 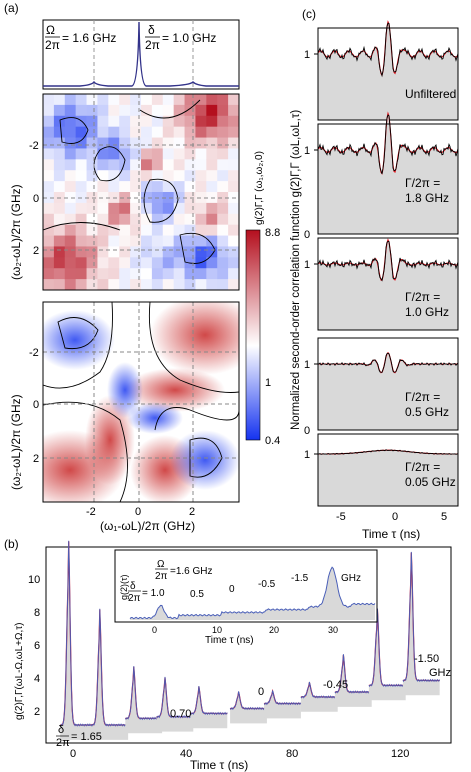 What do you see at coordinates (16, 232) in the screenshot?
I see `panel-a-ylabel-top: (ω₂-ωL)/2π (GHz)` at bounding box center [16, 232].